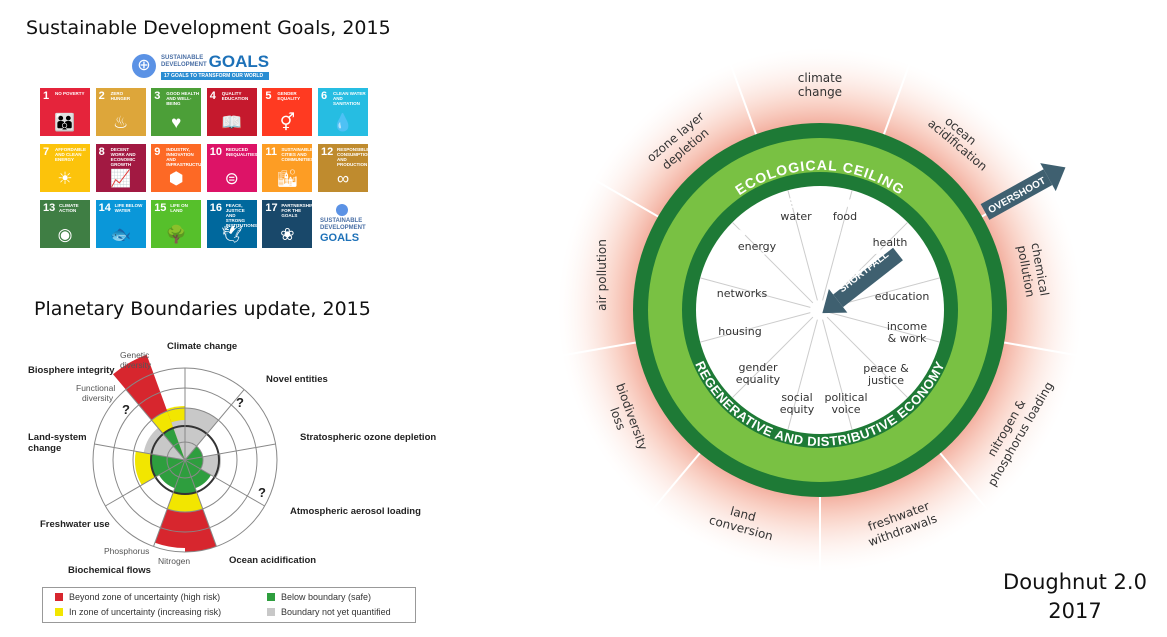  What do you see at coordinates (355, 511) in the screenshot?
I see `pb-label-aerosol: Atmospheric aerosol loading` at bounding box center [355, 511].